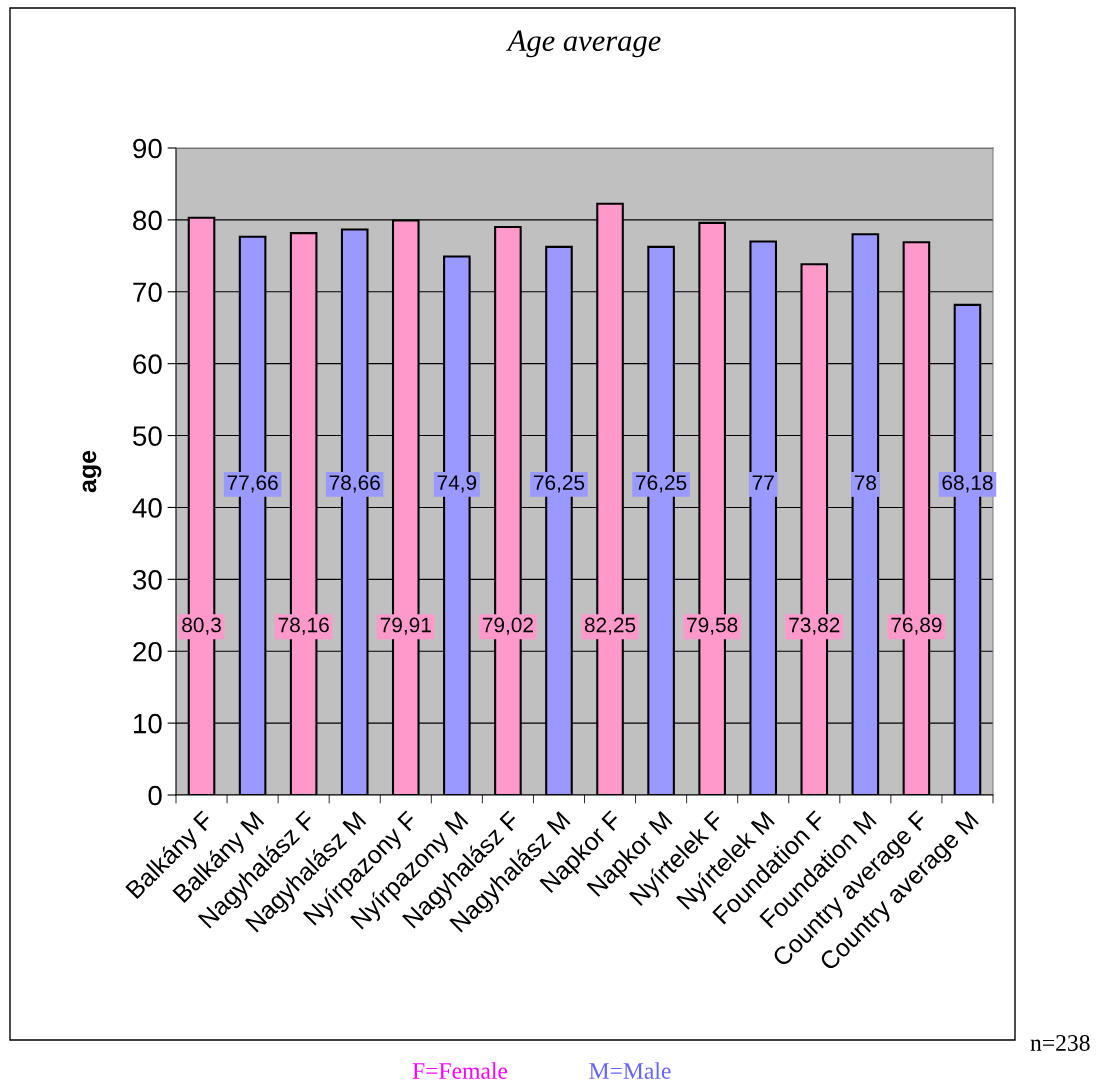 The height and width of the screenshot is (1086, 1100). What do you see at coordinates (712, 626) in the screenshot?
I see `data-label: 79,58` at bounding box center [712, 626].